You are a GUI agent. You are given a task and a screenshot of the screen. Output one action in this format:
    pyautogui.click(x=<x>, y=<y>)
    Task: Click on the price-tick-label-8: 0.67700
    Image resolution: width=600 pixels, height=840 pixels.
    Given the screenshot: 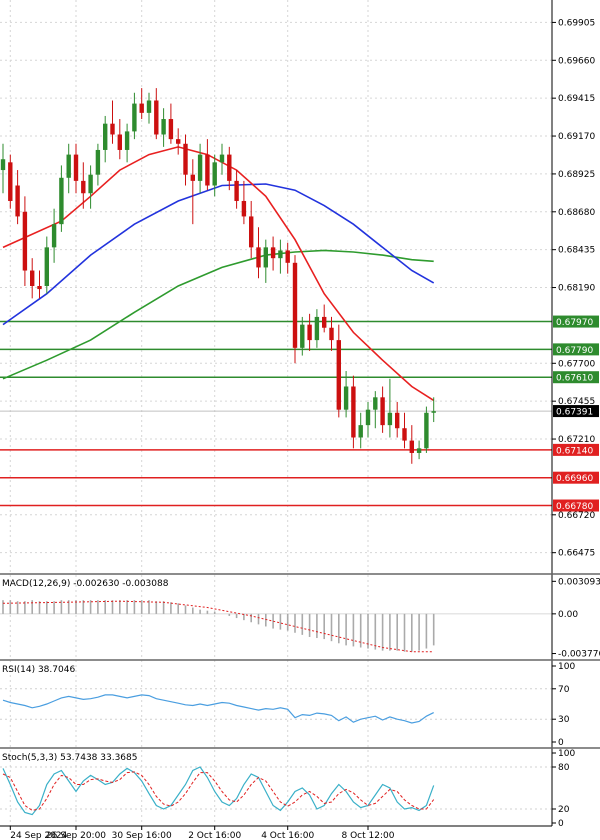 What is the action you would take?
    pyautogui.click(x=576, y=364)
    